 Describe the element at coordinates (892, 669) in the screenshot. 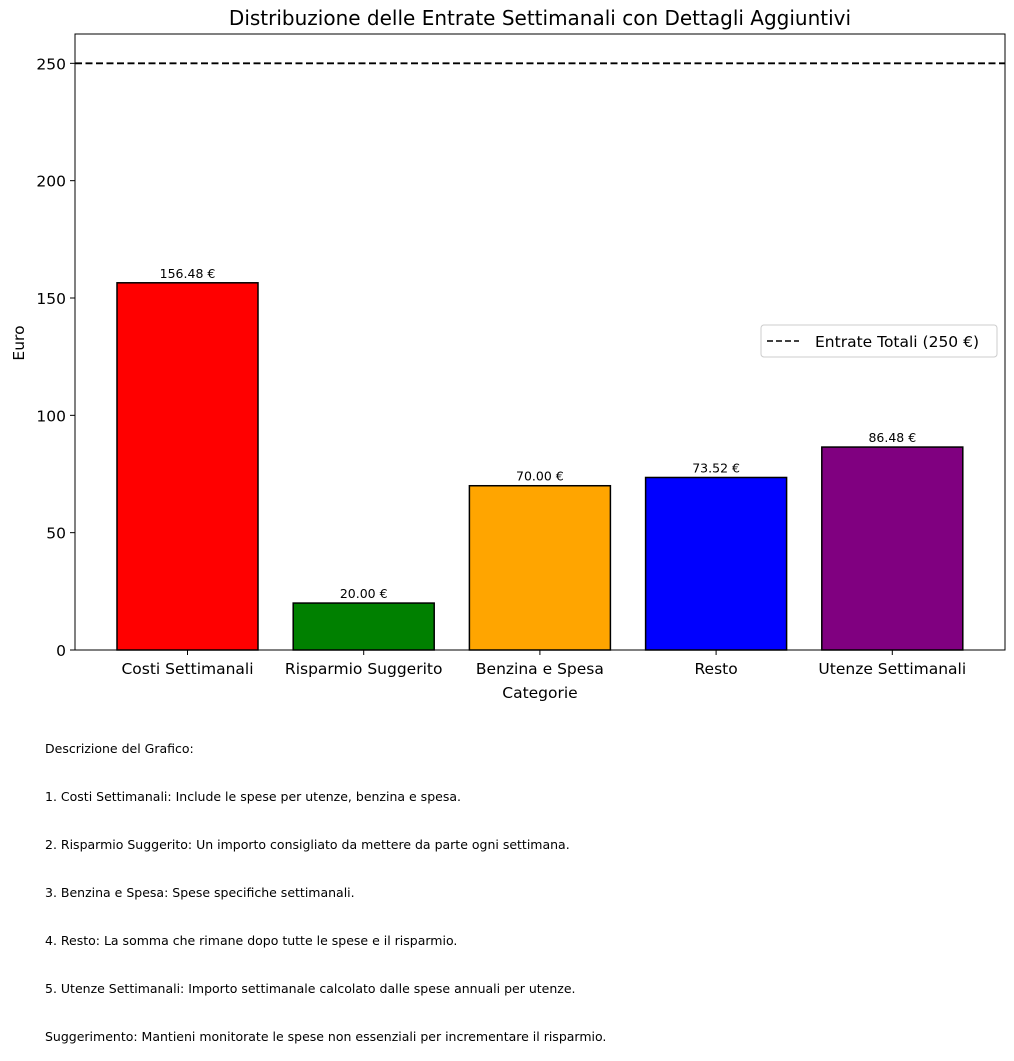

I see `x-tick-label: Utenze Settimanali` at that location.